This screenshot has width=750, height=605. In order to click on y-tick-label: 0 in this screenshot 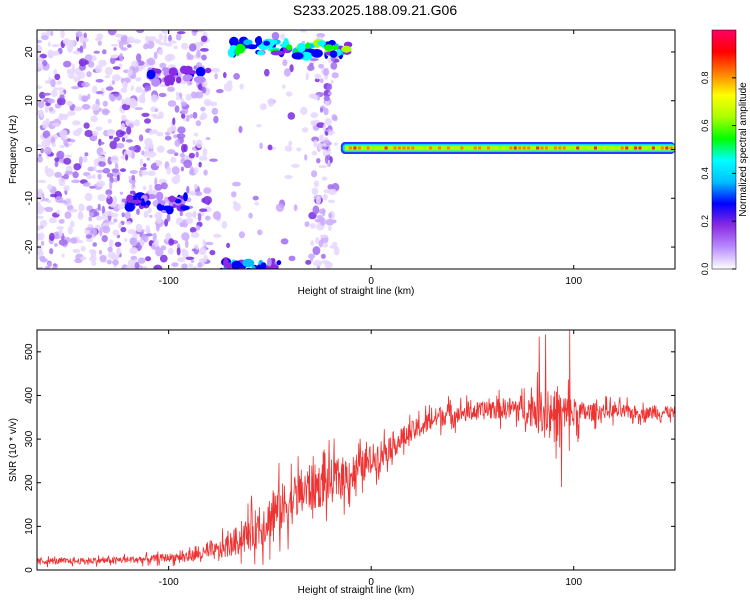, I will do `click(29, 570)`.